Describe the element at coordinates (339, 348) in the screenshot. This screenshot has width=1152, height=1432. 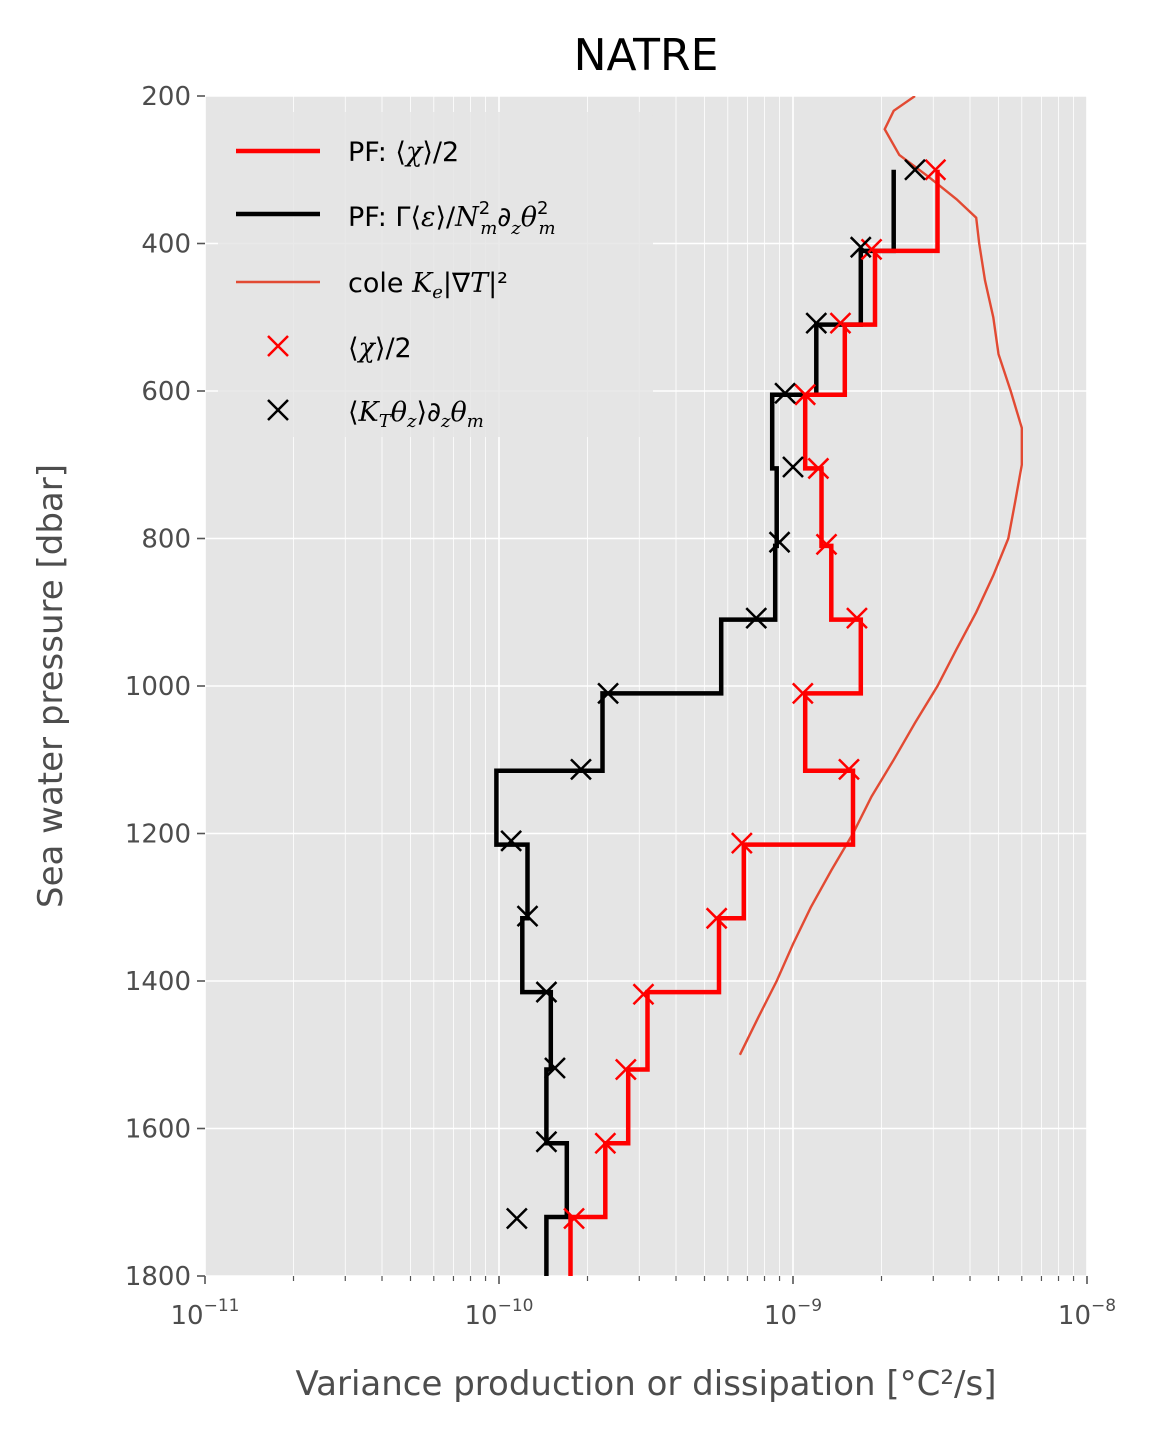
I see `legend-item-chi-obs: ⟨χ⟩/2` at that location.